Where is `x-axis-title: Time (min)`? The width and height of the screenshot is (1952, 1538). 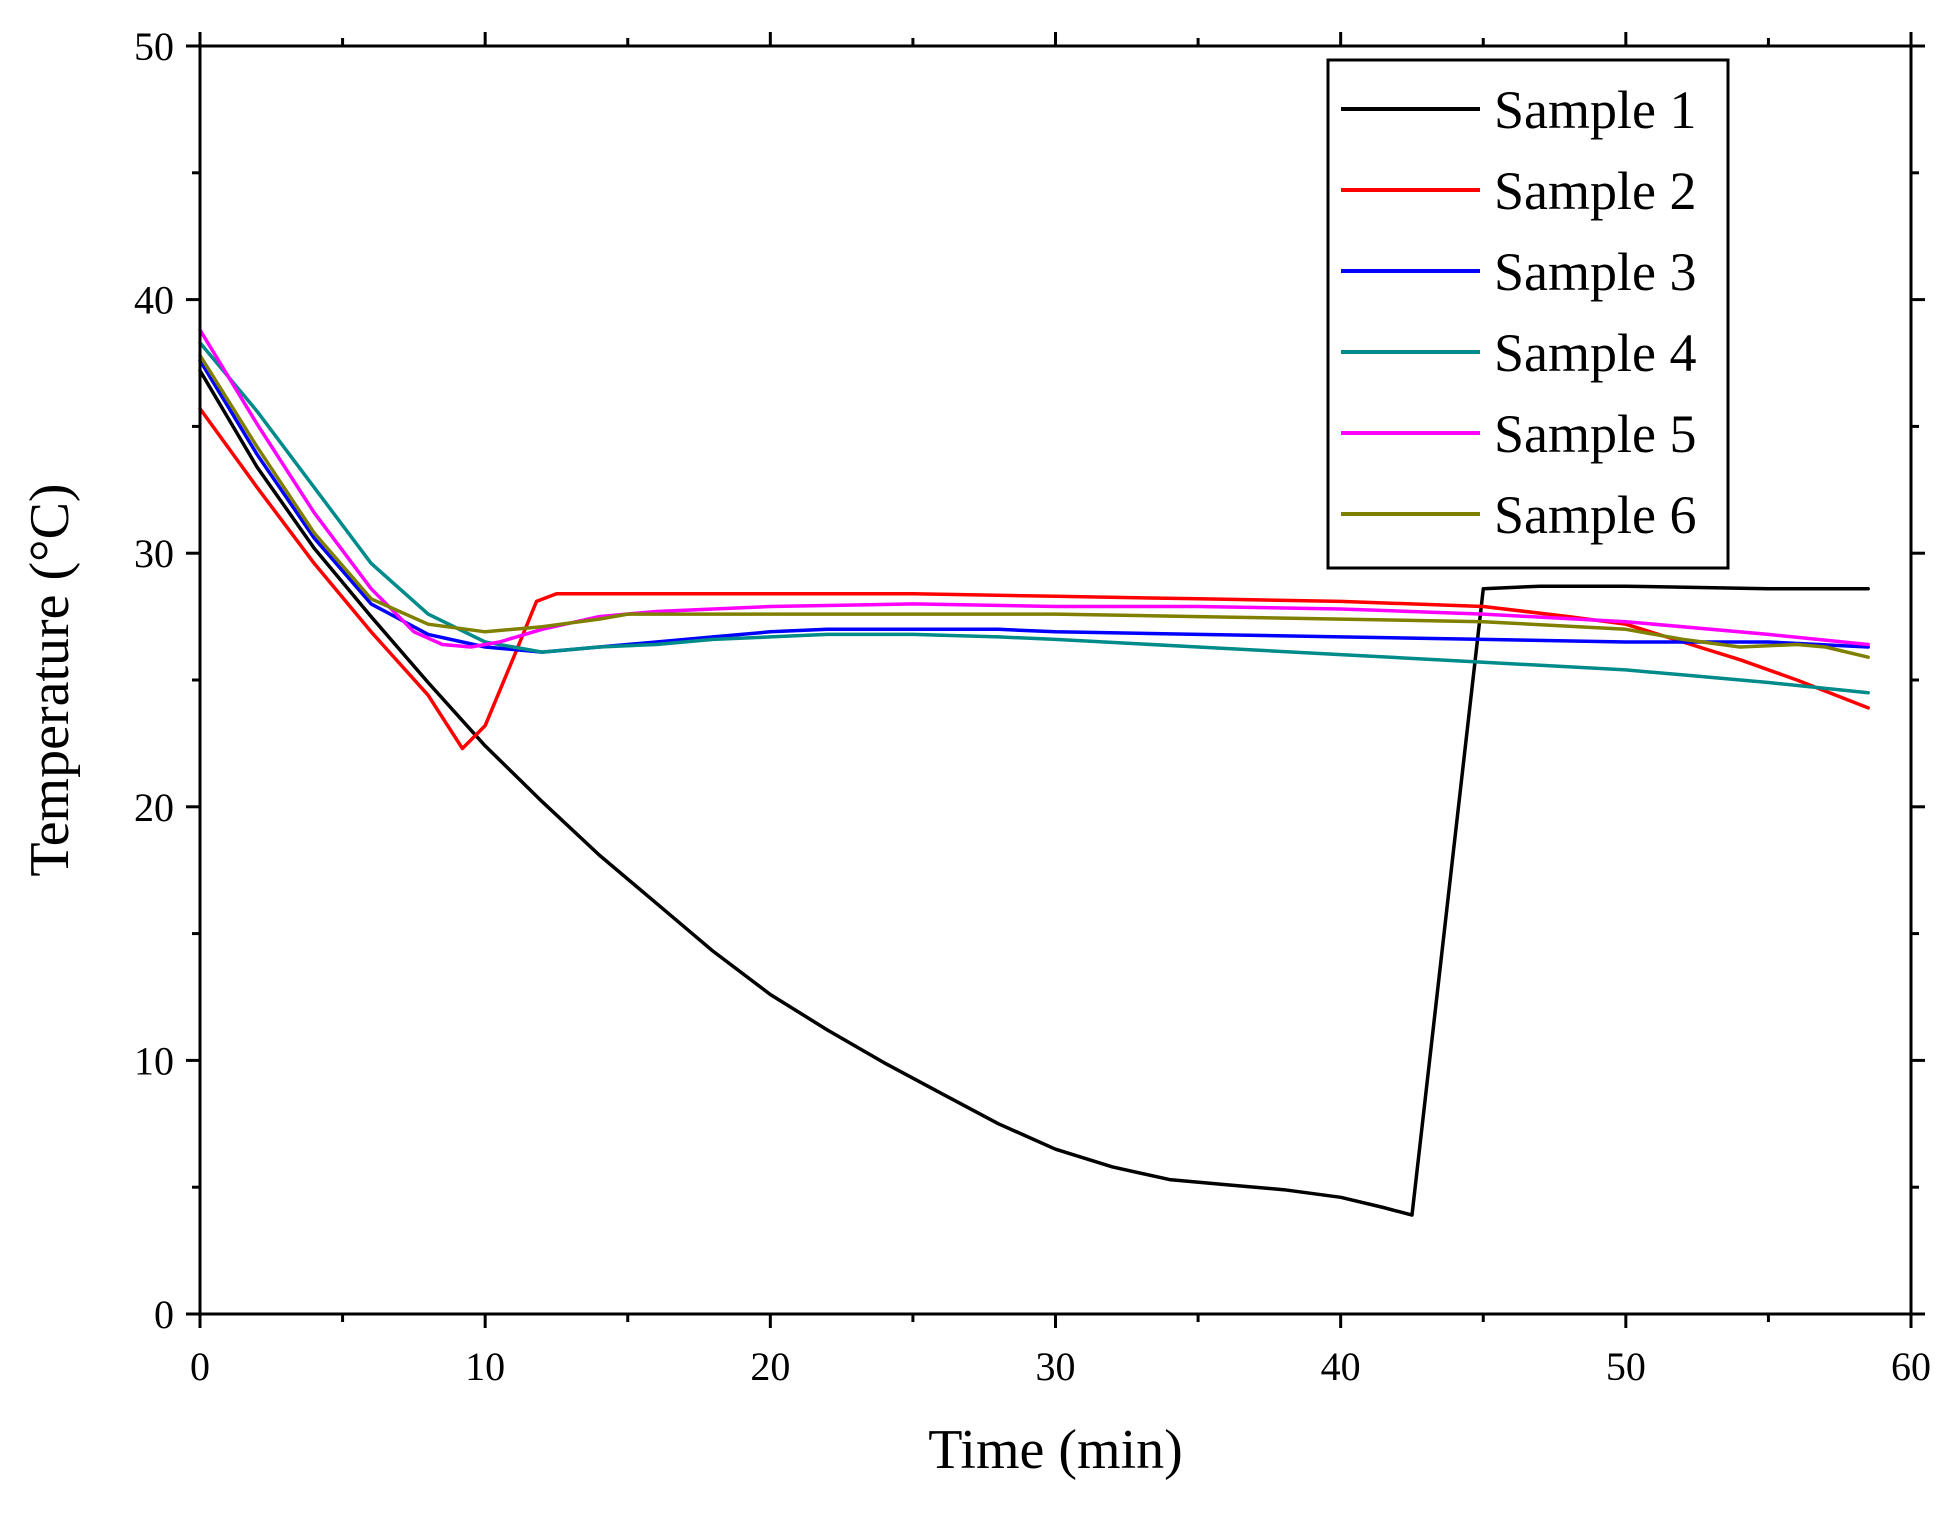 x-axis-title: Time (min) is located at coordinates (1055, 1450).